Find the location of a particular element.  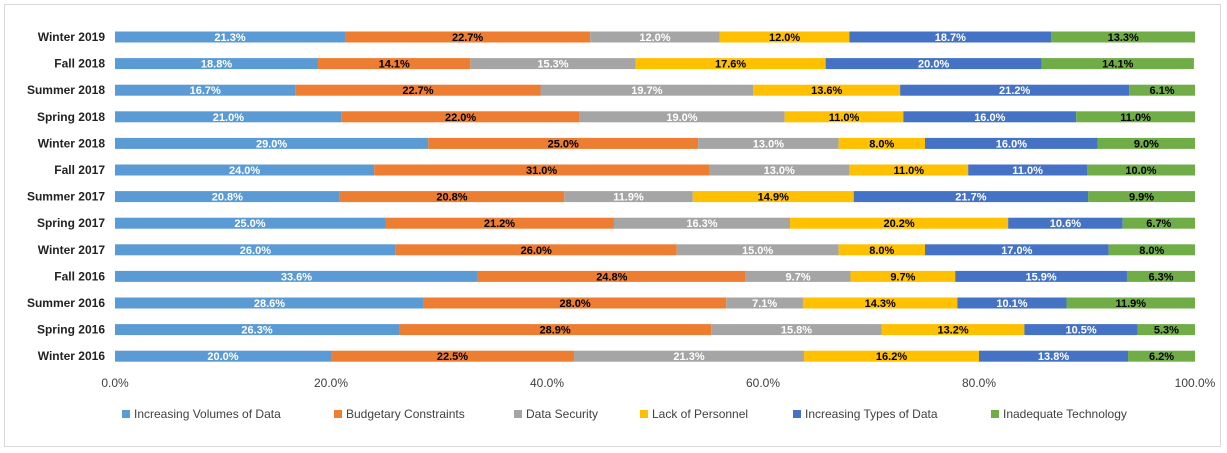

data-label: 6.2% is located at coordinates (1161, 357).